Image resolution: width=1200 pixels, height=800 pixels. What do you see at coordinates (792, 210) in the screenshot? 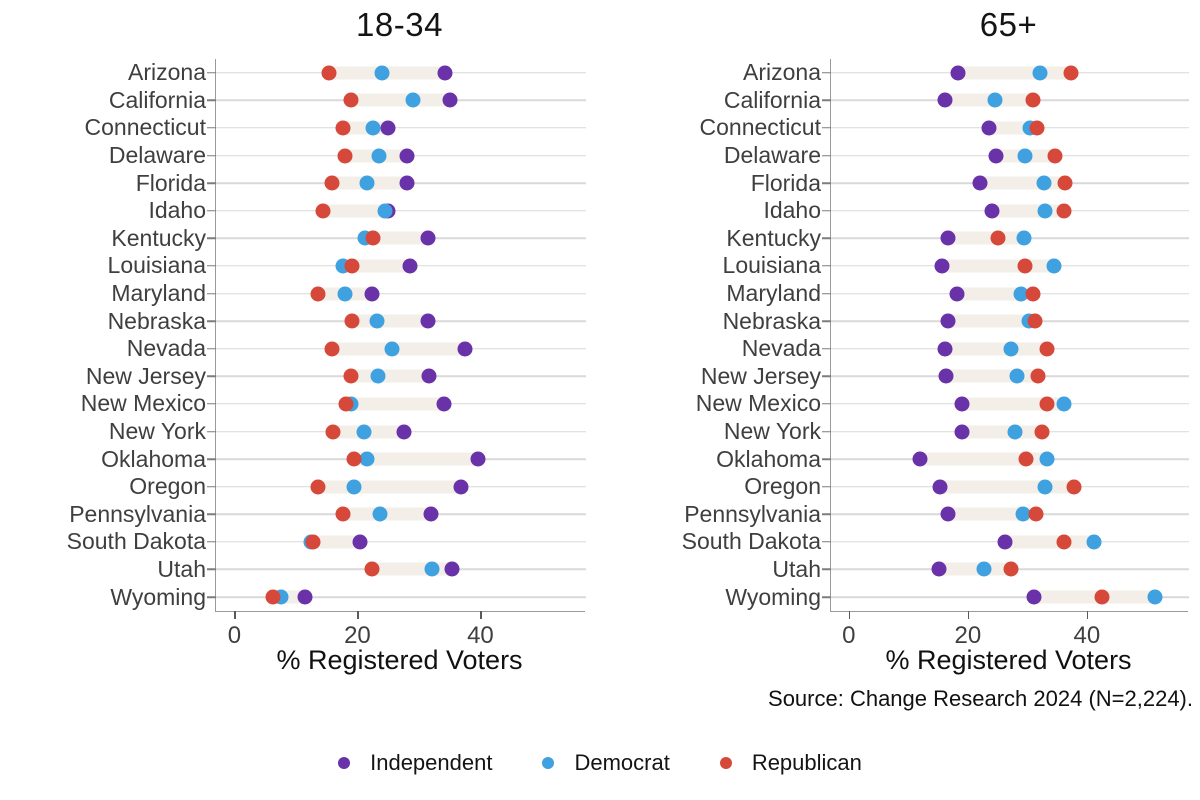
I see `ylabel-idaho: Idaho` at bounding box center [792, 210].